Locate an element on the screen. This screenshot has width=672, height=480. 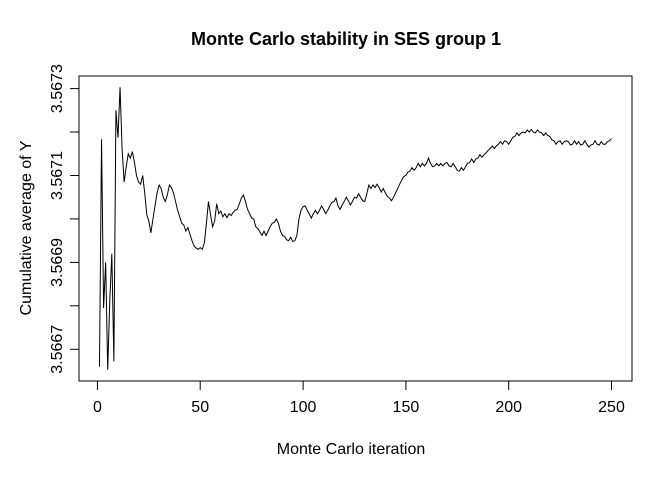
x-axis-tick-label: 200 is located at coordinates (508, 407).